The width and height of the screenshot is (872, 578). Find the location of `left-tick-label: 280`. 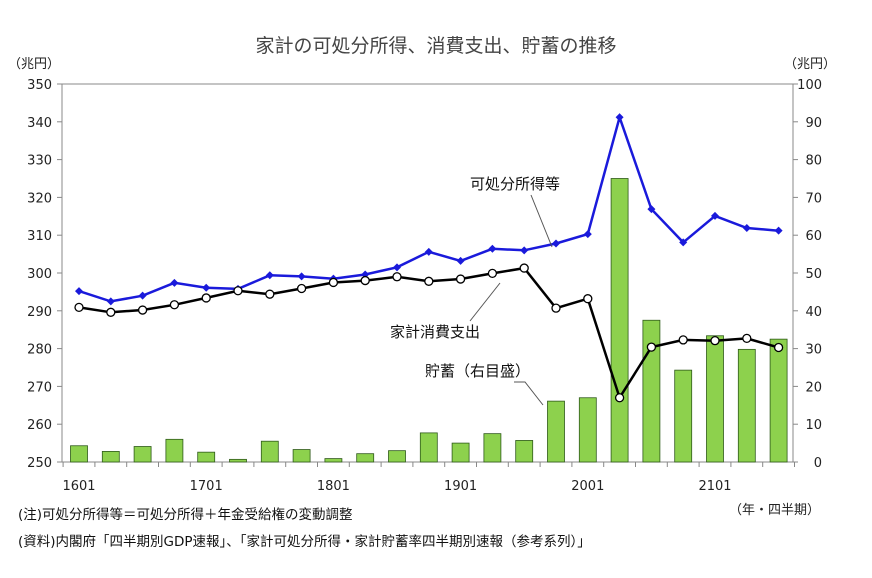

left-tick-label: 280 is located at coordinates (39, 350).